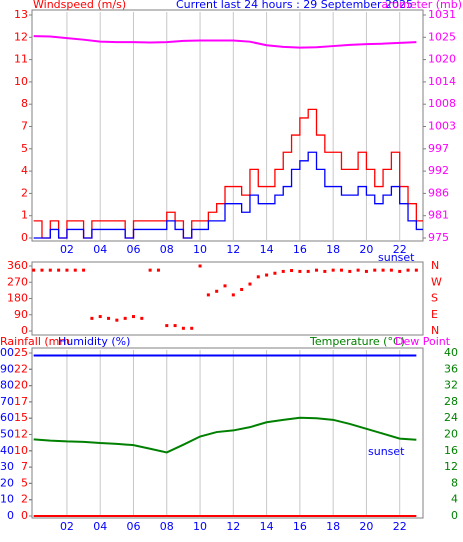  I want to click on humidity-tick-label: 30, so click(7, 466).